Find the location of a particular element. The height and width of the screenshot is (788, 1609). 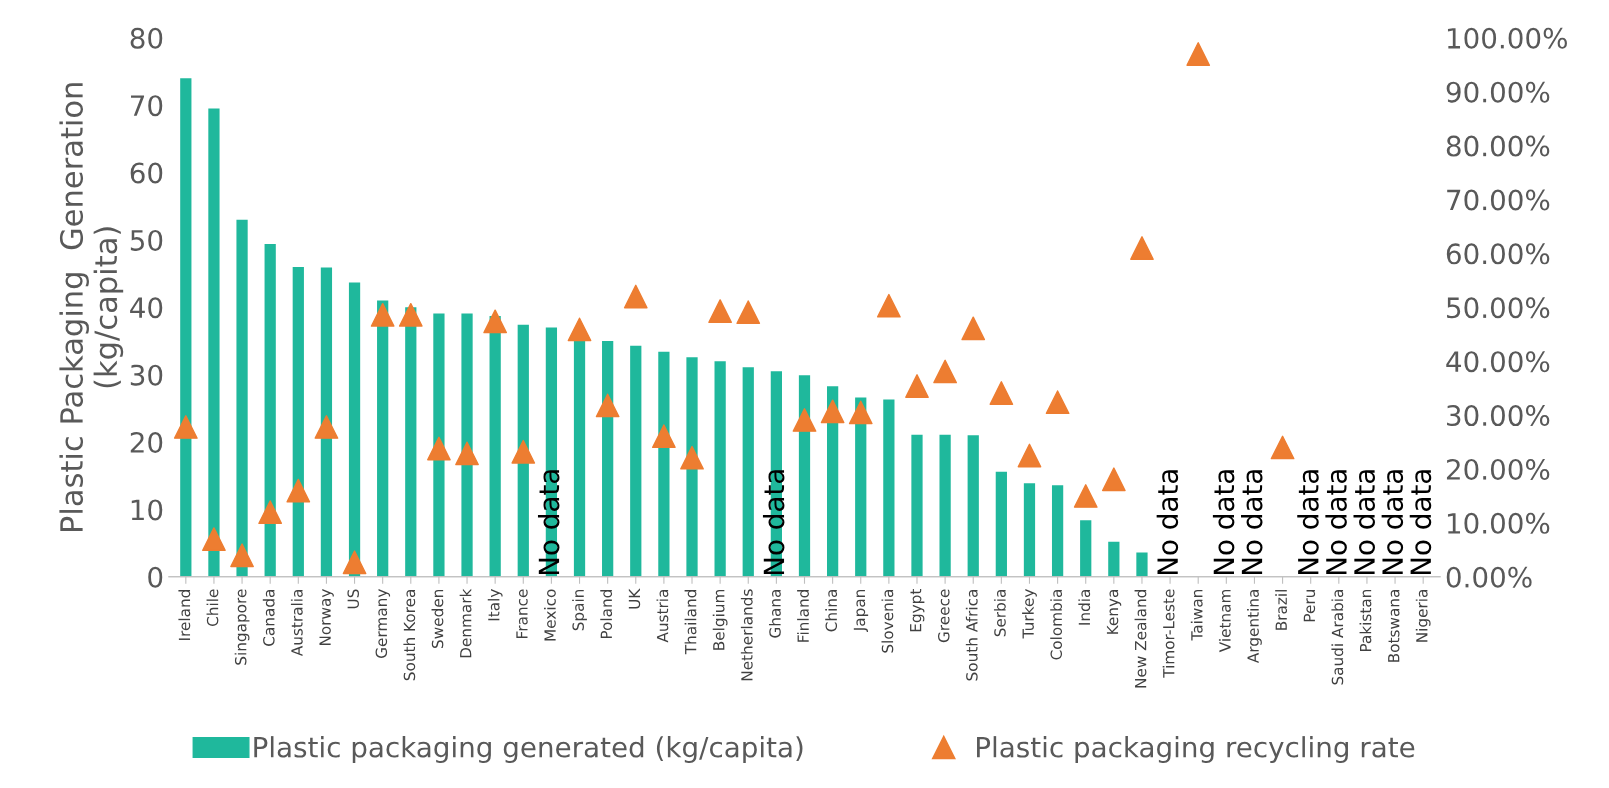

x-tick-label: Turkey is located at coordinates (1029, 614).